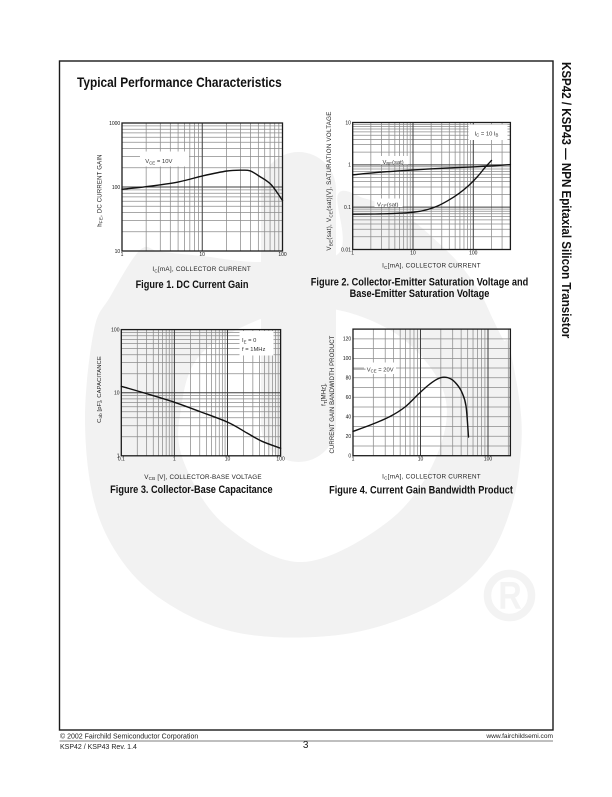 This screenshot has height=797, width=612. Describe the element at coordinates (191, 491) in the screenshot. I see `svg-text:Figure 3. Collector-Base Capac: Figure 3. Collector-Base Capacitance` at that location.